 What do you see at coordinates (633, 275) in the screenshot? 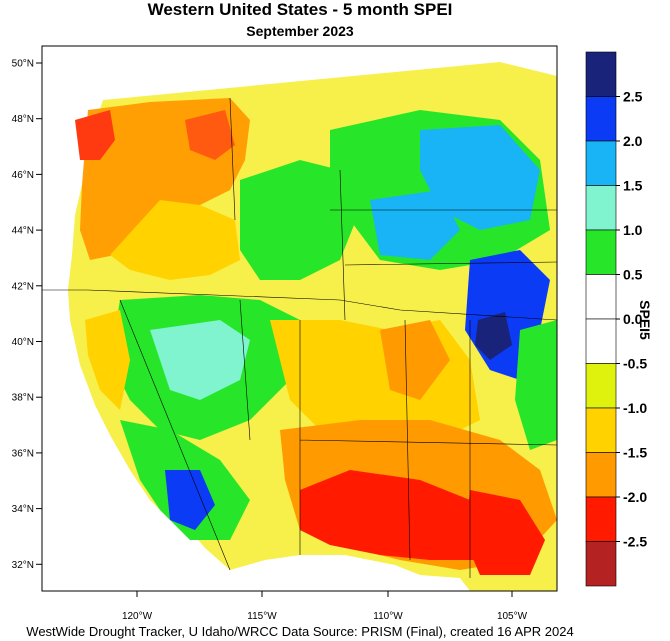
I see `colorbar-label: 0.5` at bounding box center [633, 275].